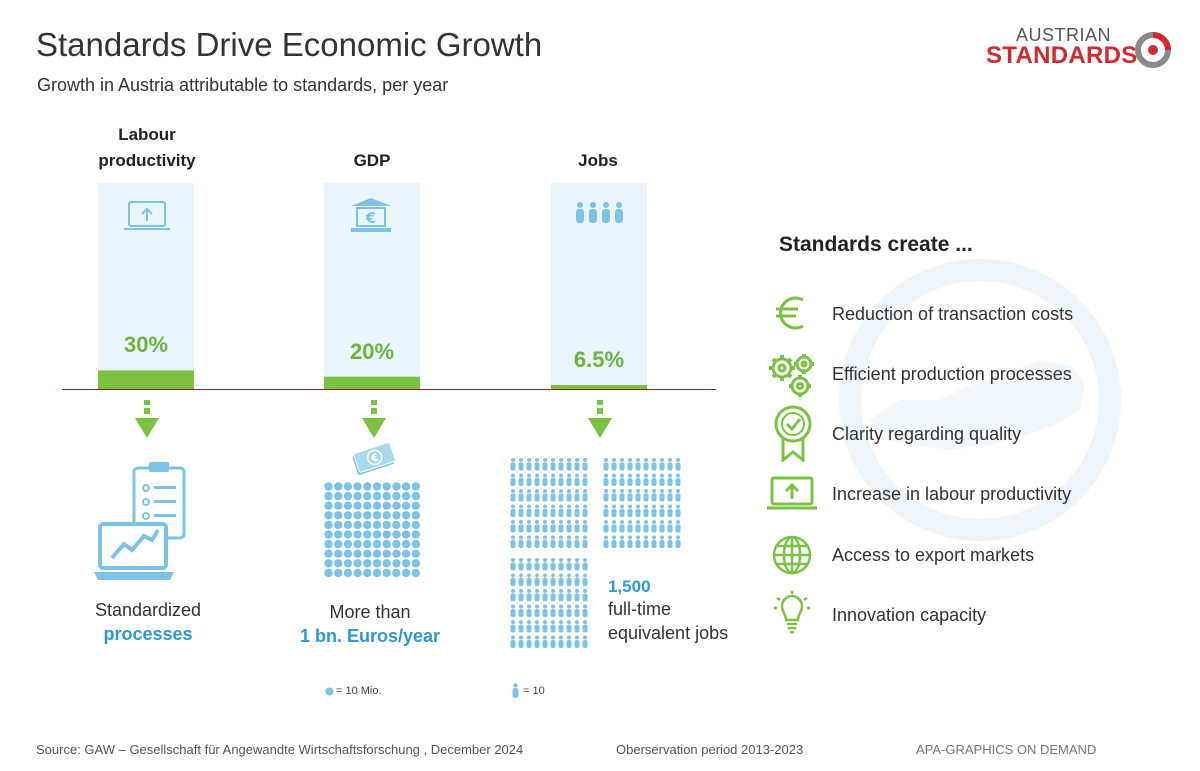 Image resolution: width=1200 pixels, height=771 pixels. Describe the element at coordinates (980, 400) in the screenshot. I see `austria-map-watermark` at that location.